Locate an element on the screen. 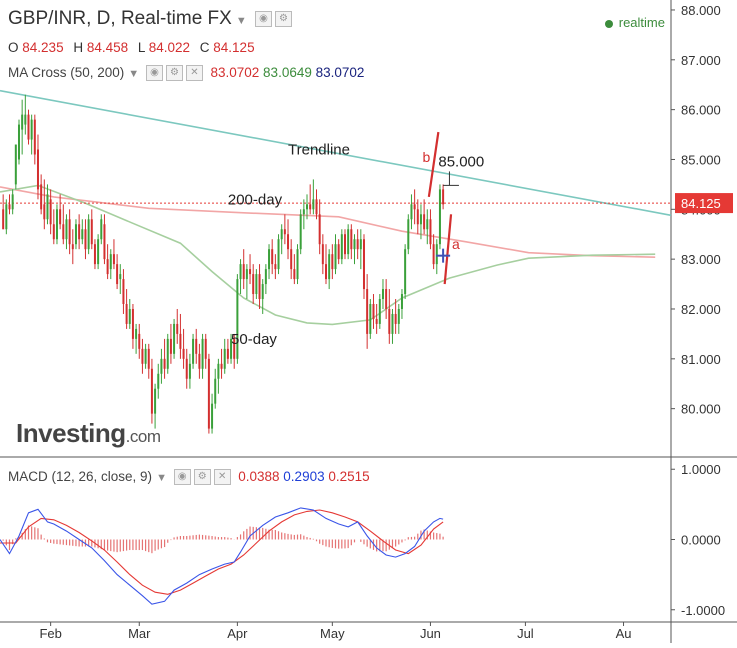 The width and height of the screenshot is (737, 648). ma200-label: 200-day is located at coordinates (255, 199).